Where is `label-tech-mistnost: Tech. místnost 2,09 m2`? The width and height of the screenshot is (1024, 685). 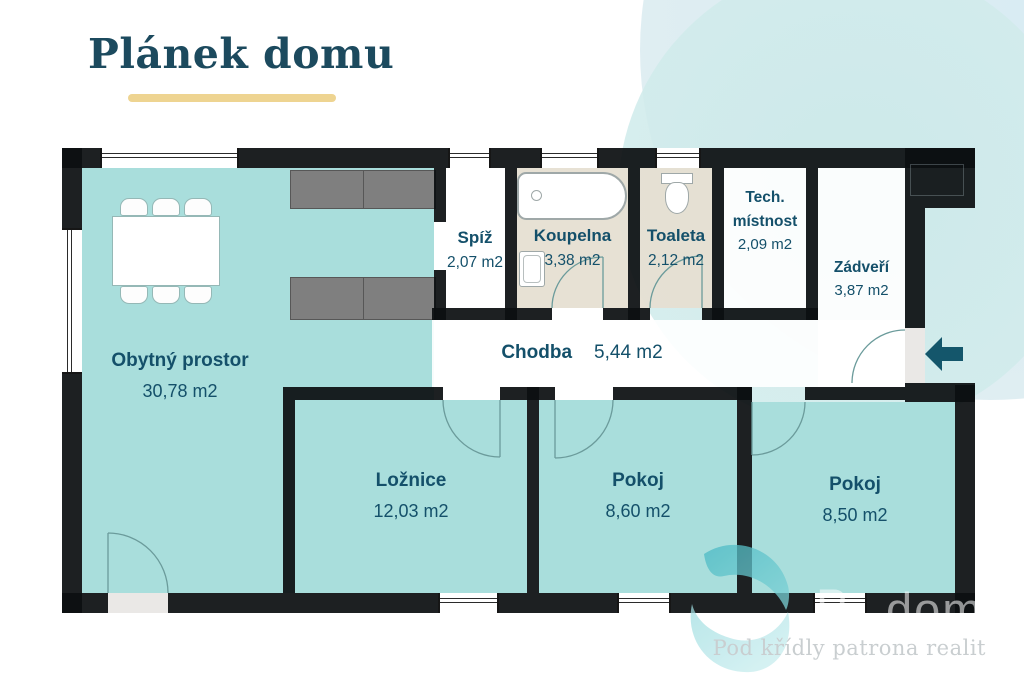
label-tech-mistnost: Tech. místnost 2,09 m2 is located at coordinates (765, 219).